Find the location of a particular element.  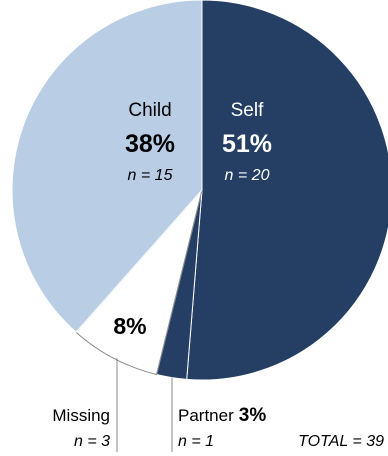

slice-n-child: n = 15 is located at coordinates (150, 175).